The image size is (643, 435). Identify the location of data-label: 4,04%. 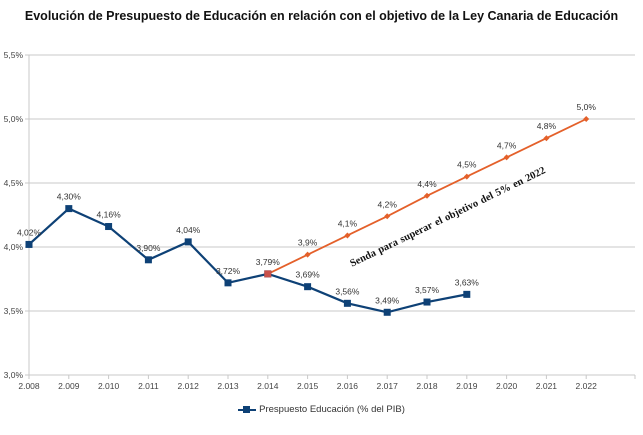
(188, 230).